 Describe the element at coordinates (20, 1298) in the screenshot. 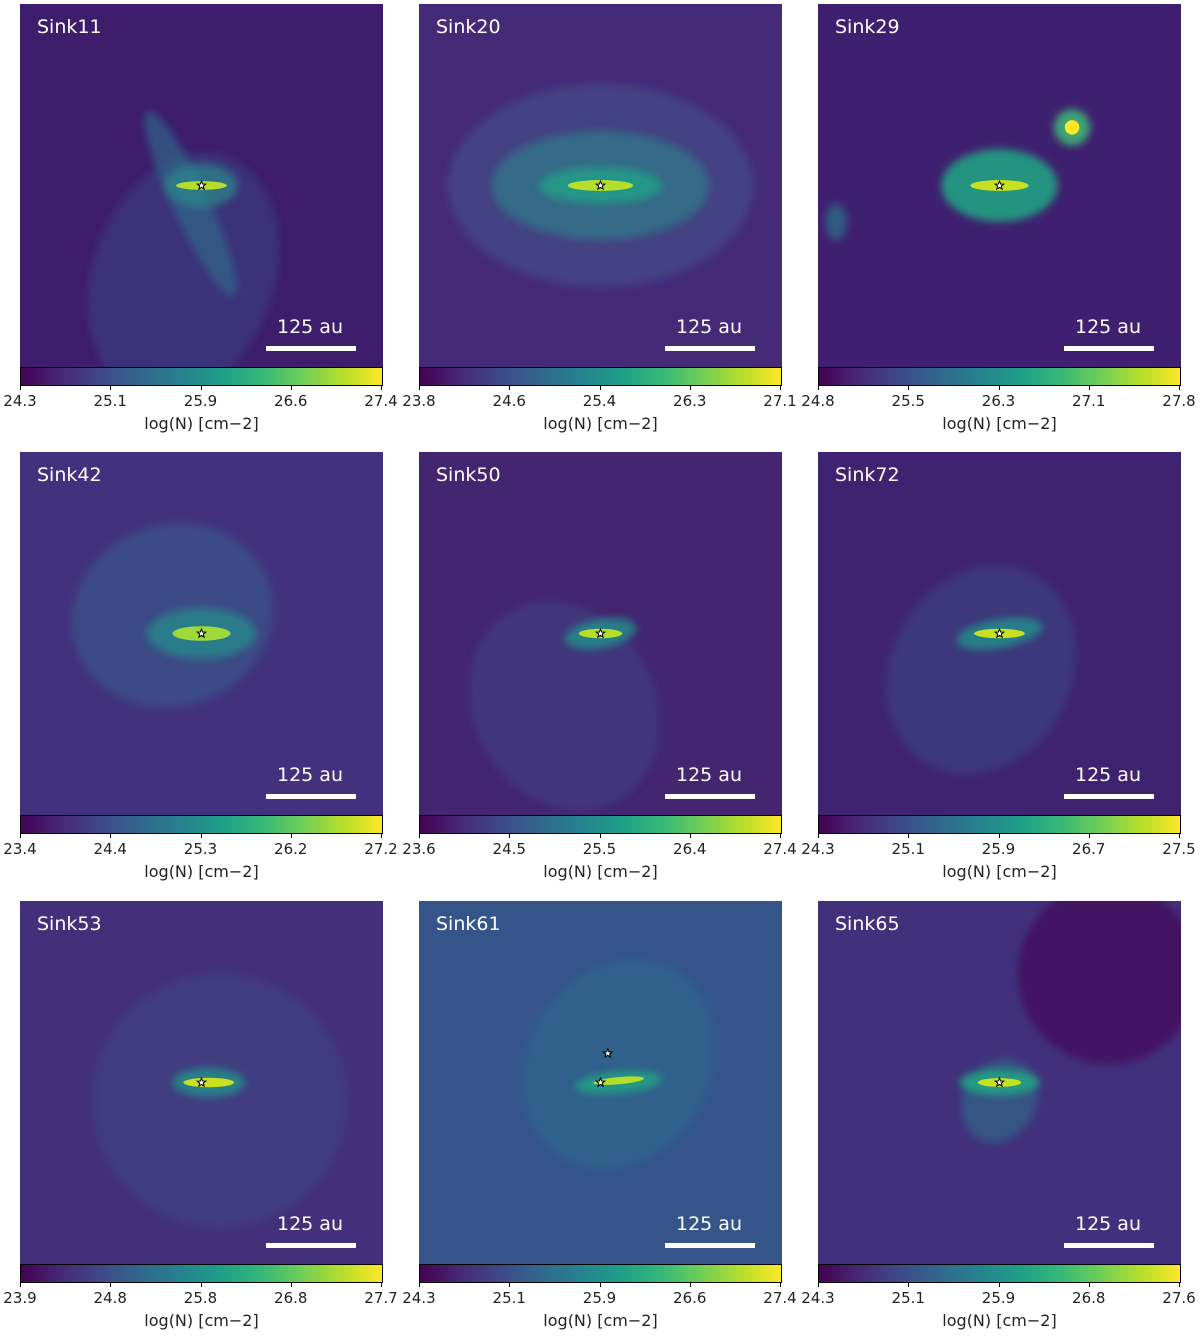

I see `colorbar-tick-label: 23.9` at that location.